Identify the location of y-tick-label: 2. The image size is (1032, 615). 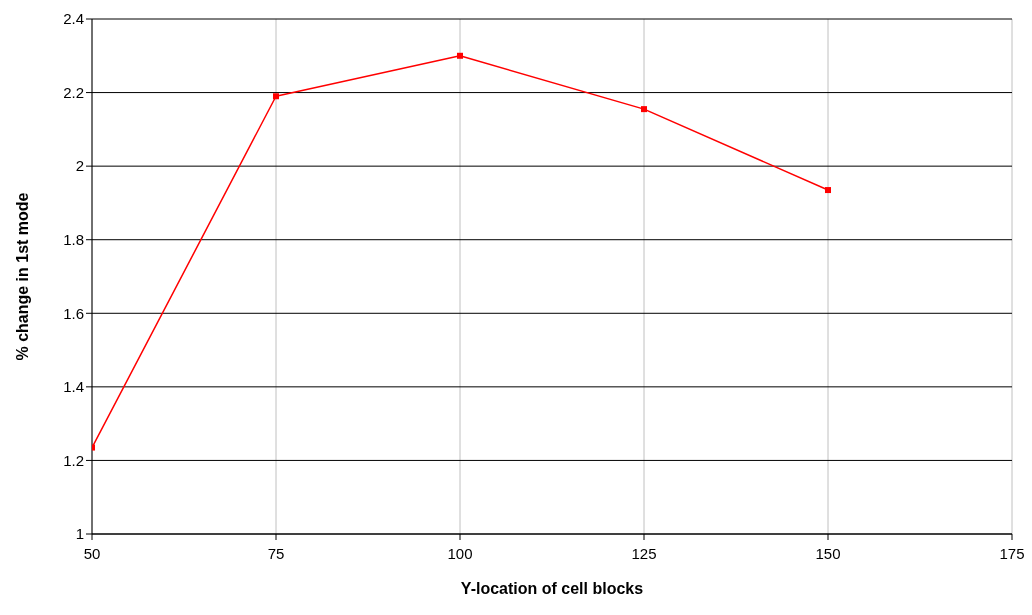
(79, 166).